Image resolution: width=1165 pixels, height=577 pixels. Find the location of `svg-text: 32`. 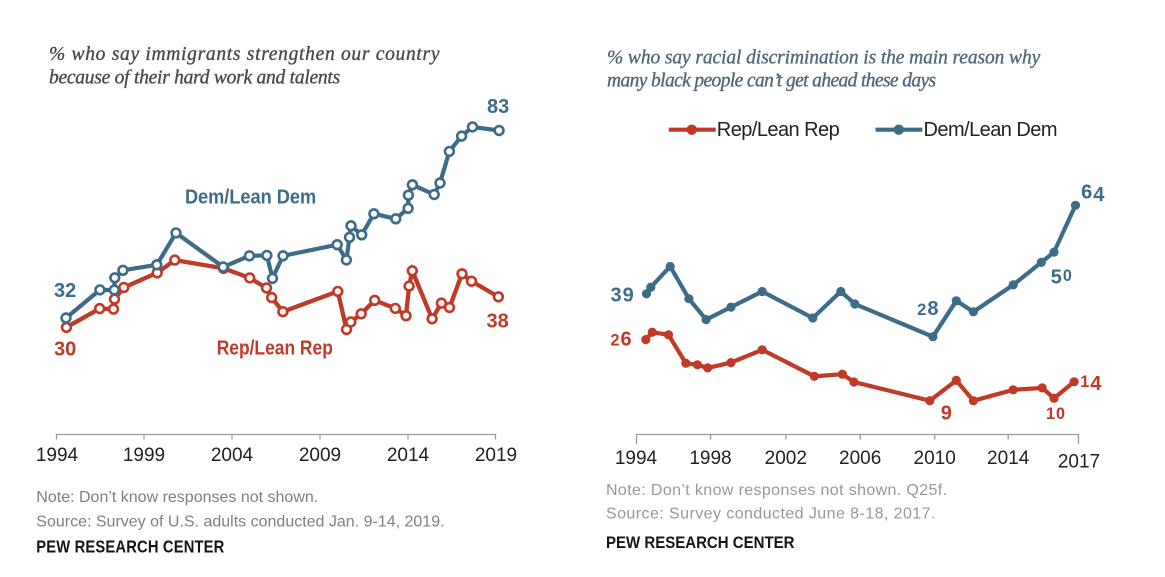

svg-text: 32 is located at coordinates (65, 291).